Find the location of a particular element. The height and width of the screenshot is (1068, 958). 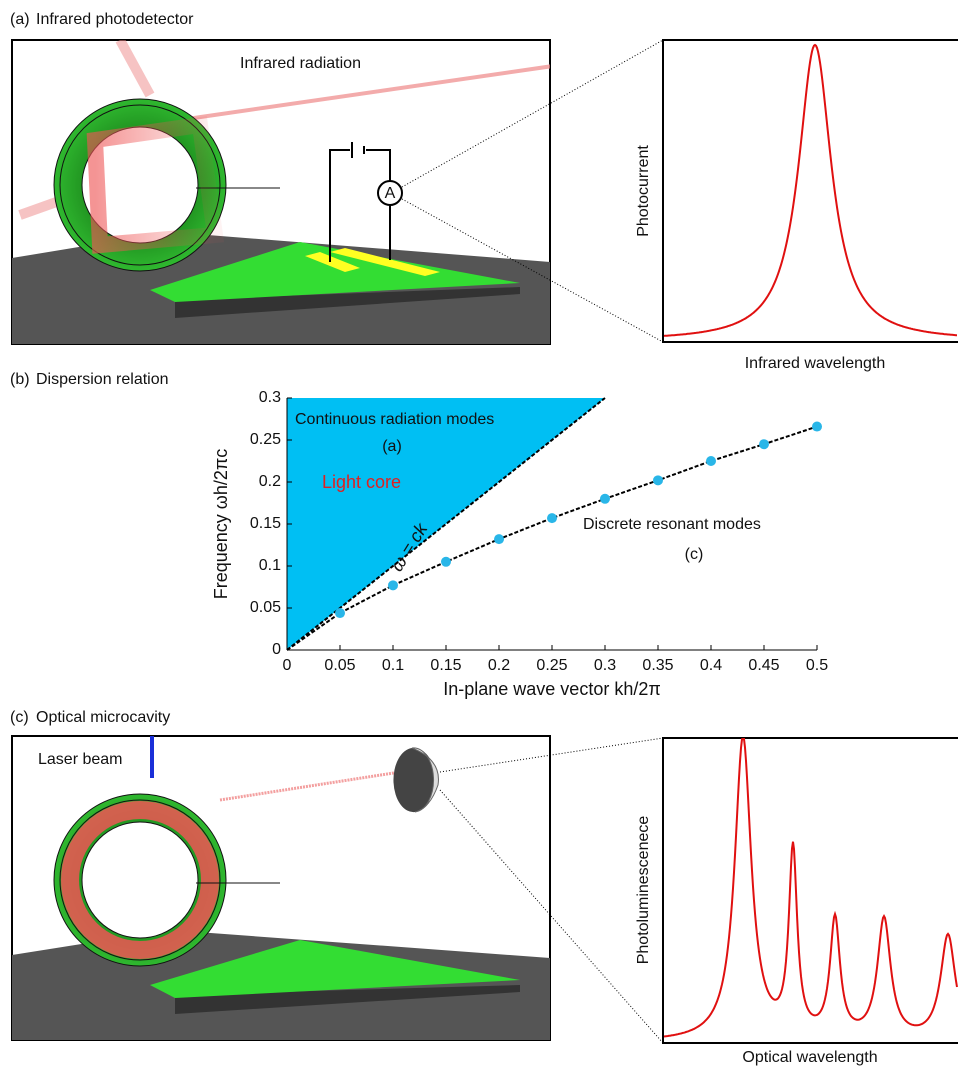

modes-label: Discrete resonant modes is located at coordinates (672, 524).